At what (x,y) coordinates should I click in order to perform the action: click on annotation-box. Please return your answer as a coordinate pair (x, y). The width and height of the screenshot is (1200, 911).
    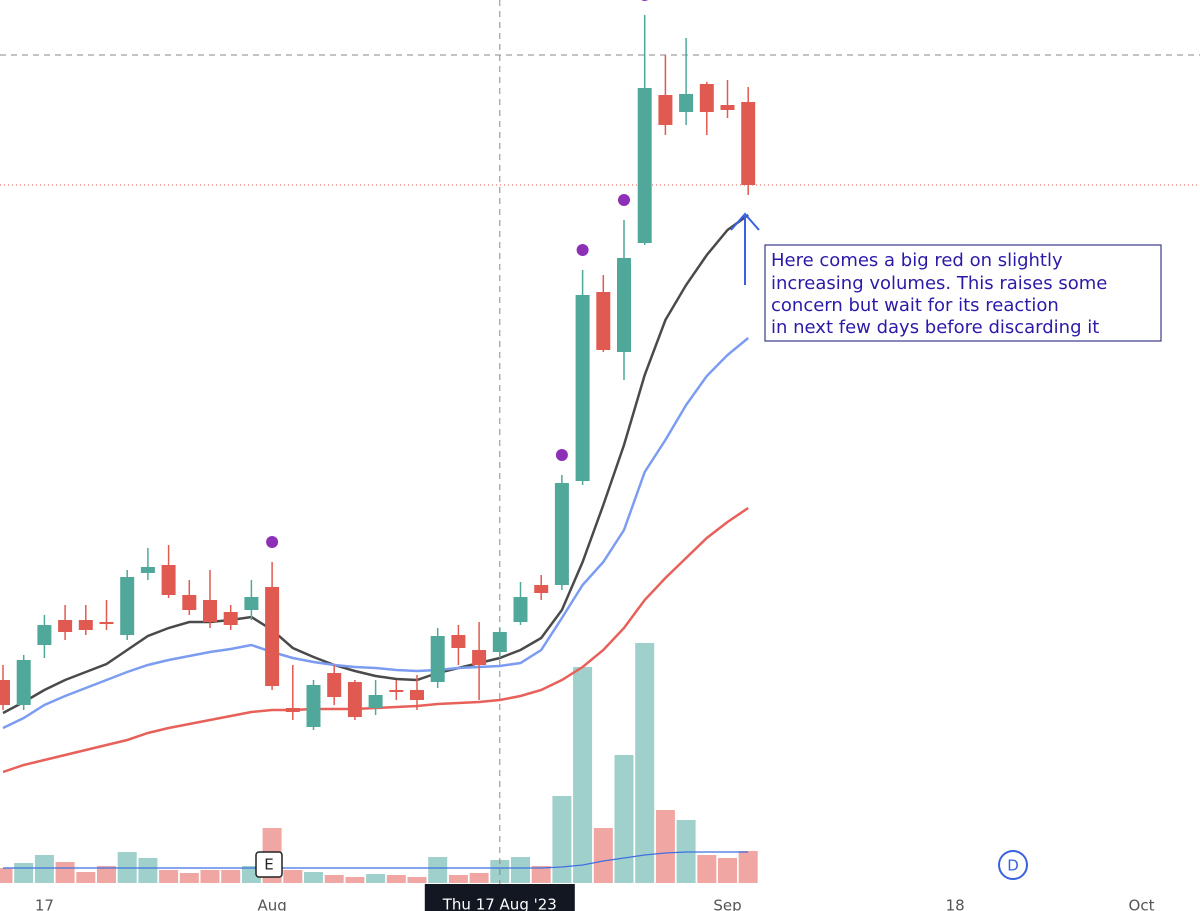
    Looking at the image, I should click on (963, 293).